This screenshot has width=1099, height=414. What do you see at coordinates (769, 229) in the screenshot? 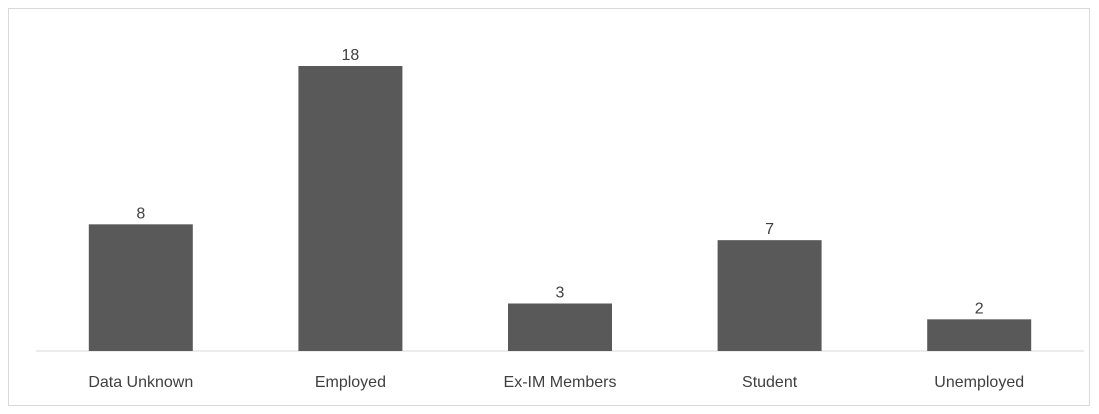
I see `data-label: 7` at bounding box center [769, 229].